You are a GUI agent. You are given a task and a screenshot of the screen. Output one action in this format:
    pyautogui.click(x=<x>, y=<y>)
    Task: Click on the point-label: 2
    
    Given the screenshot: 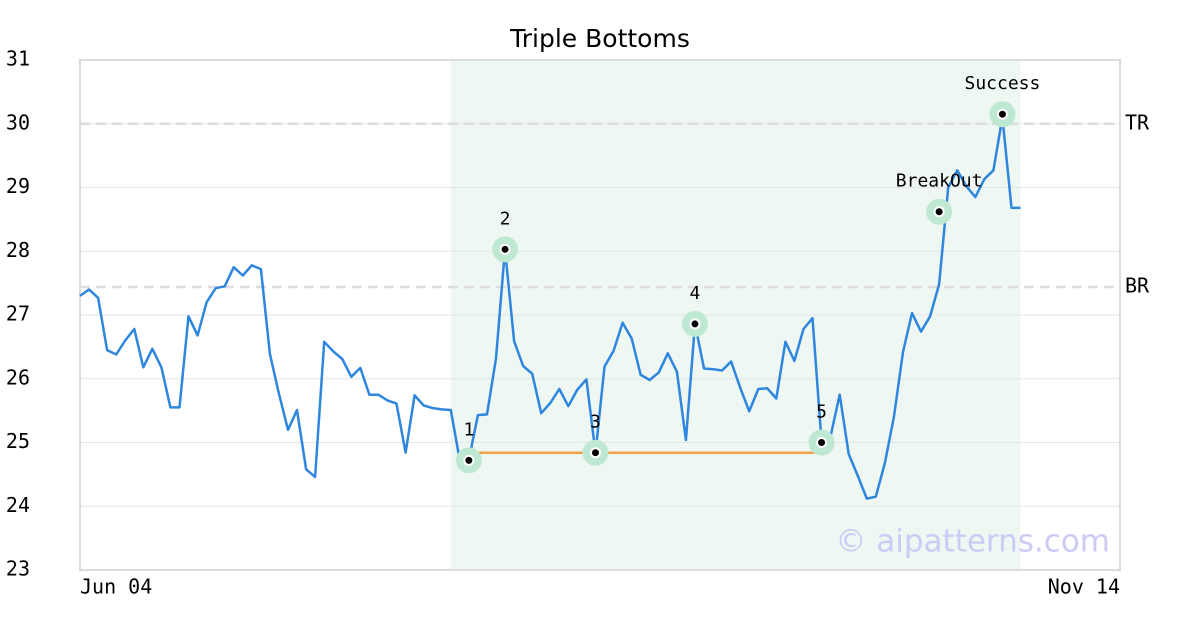 What is the action you would take?
    pyautogui.click(x=505, y=218)
    